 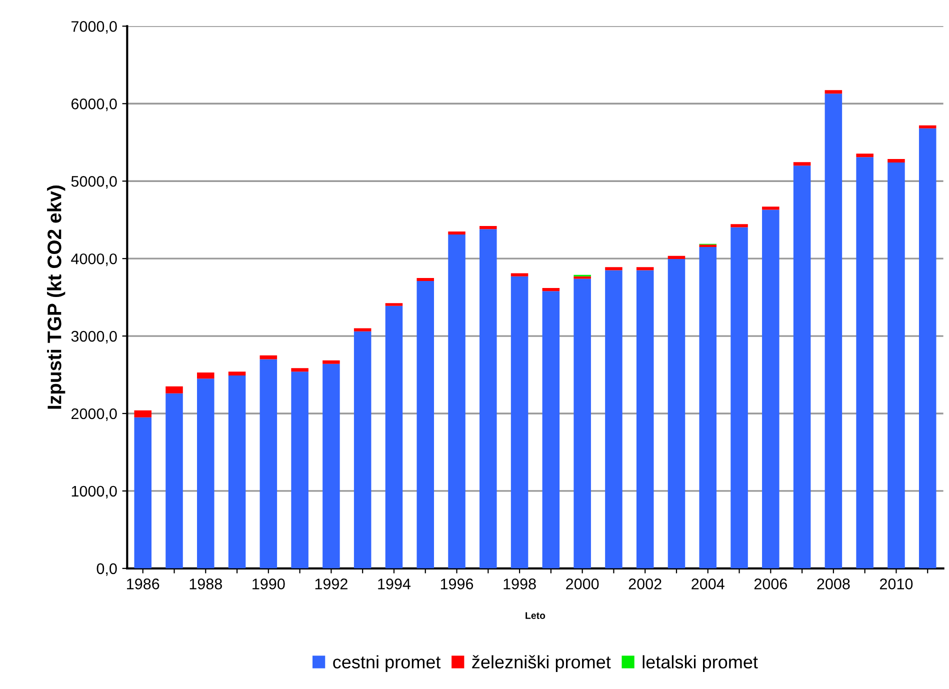 I want to click on y-tick-label: 0,0, so click(x=106, y=569).